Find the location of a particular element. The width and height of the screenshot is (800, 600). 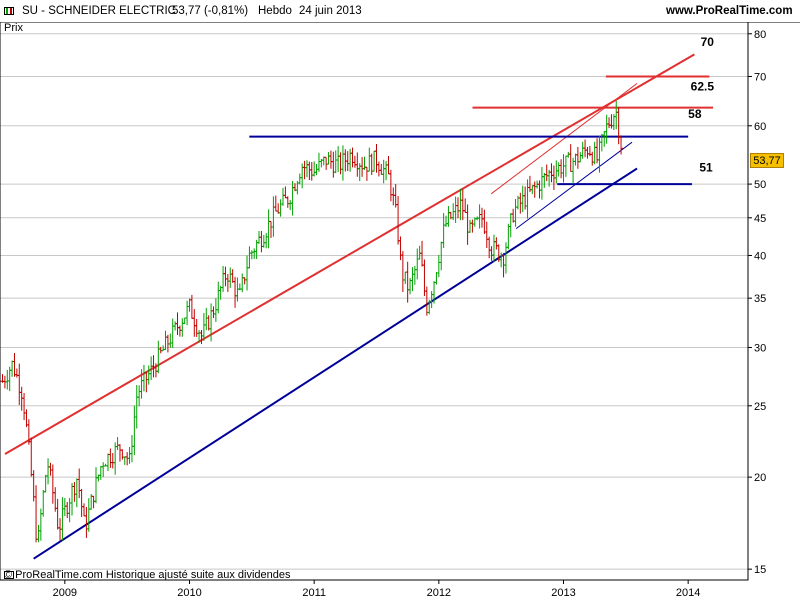

x-tick-label: 2009 is located at coordinates (65, 593).